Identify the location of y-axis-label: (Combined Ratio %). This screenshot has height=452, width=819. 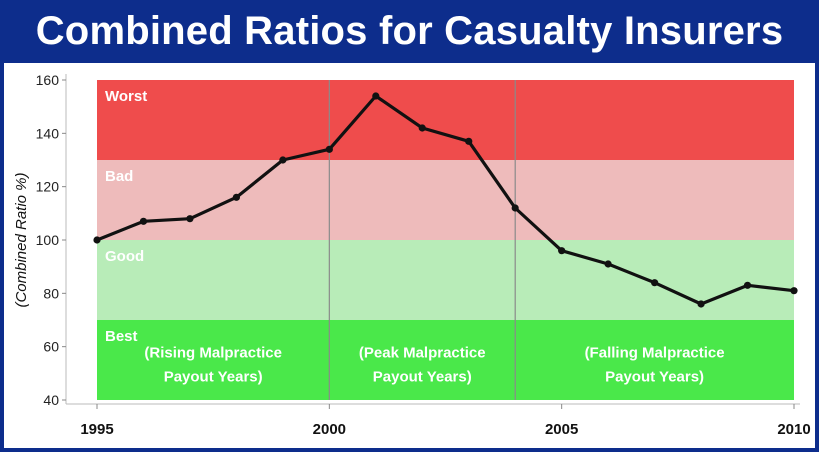
(21, 239).